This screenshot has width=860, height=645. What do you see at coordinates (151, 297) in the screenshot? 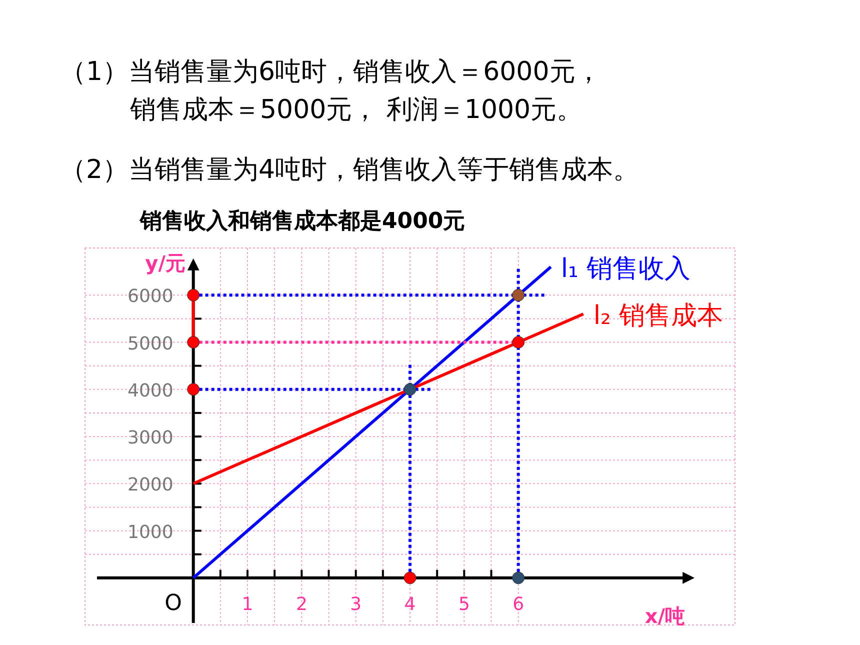
I see `y-tick-label: 6000` at bounding box center [151, 297].